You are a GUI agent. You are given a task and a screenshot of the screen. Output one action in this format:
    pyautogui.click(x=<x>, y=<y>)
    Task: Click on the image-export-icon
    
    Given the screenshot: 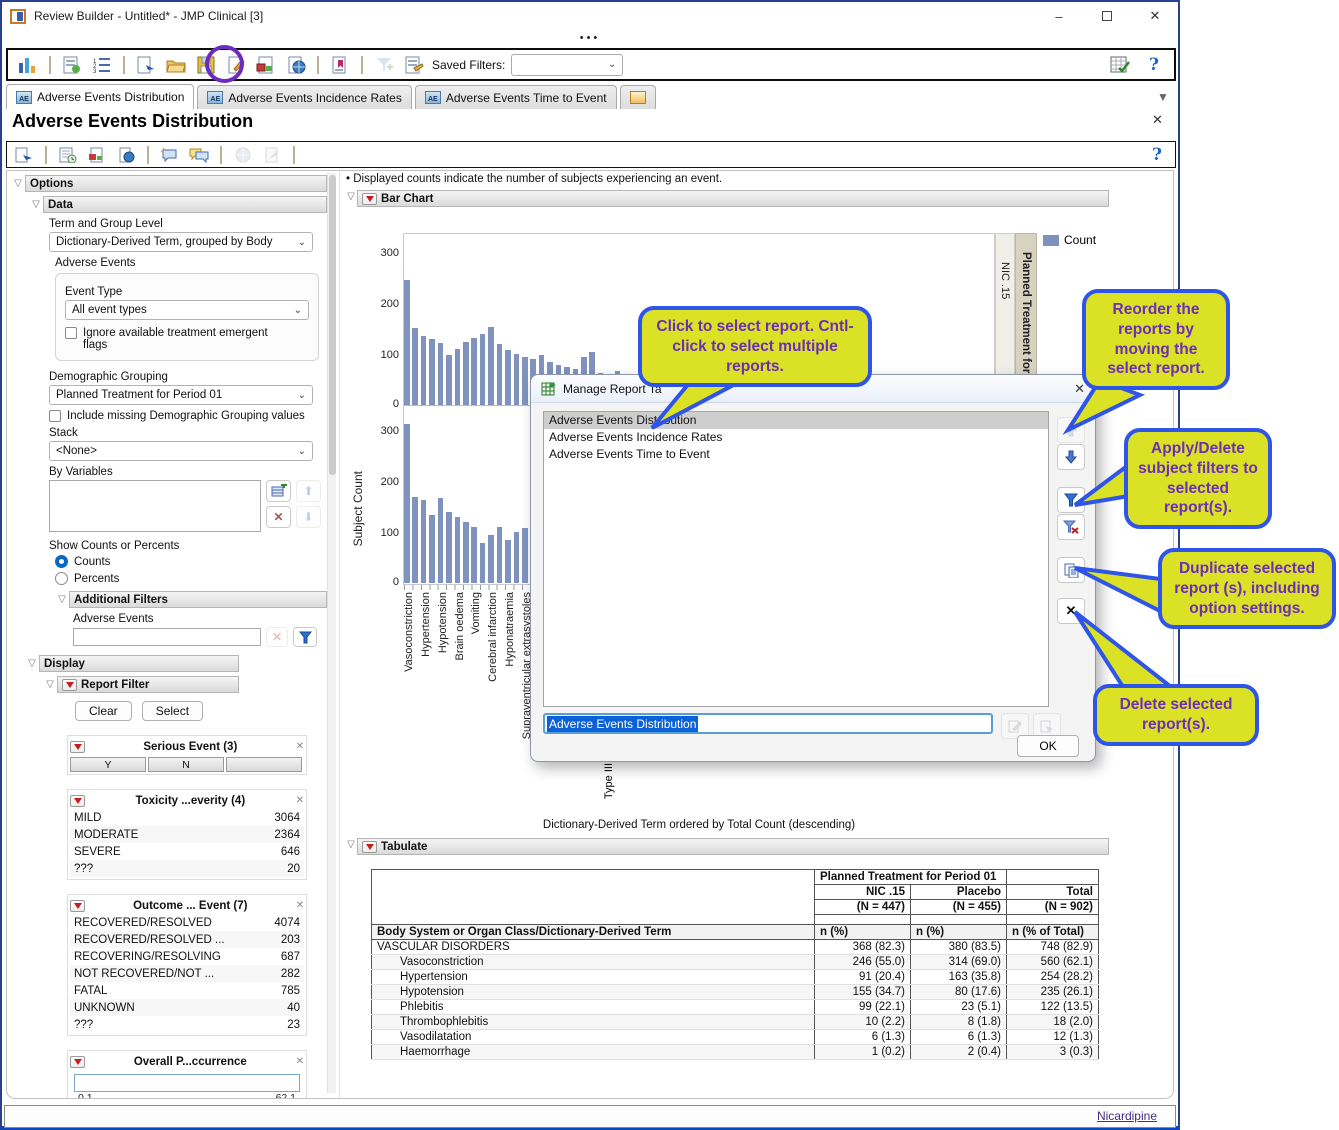 What is the action you would take?
    pyautogui.click(x=266, y=65)
    